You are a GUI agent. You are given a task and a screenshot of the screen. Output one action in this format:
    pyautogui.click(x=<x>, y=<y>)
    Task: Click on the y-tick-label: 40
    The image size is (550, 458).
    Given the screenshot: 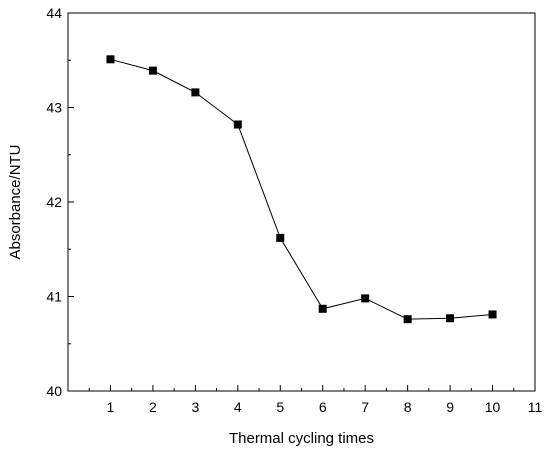 What is the action you would take?
    pyautogui.click(x=54, y=391)
    